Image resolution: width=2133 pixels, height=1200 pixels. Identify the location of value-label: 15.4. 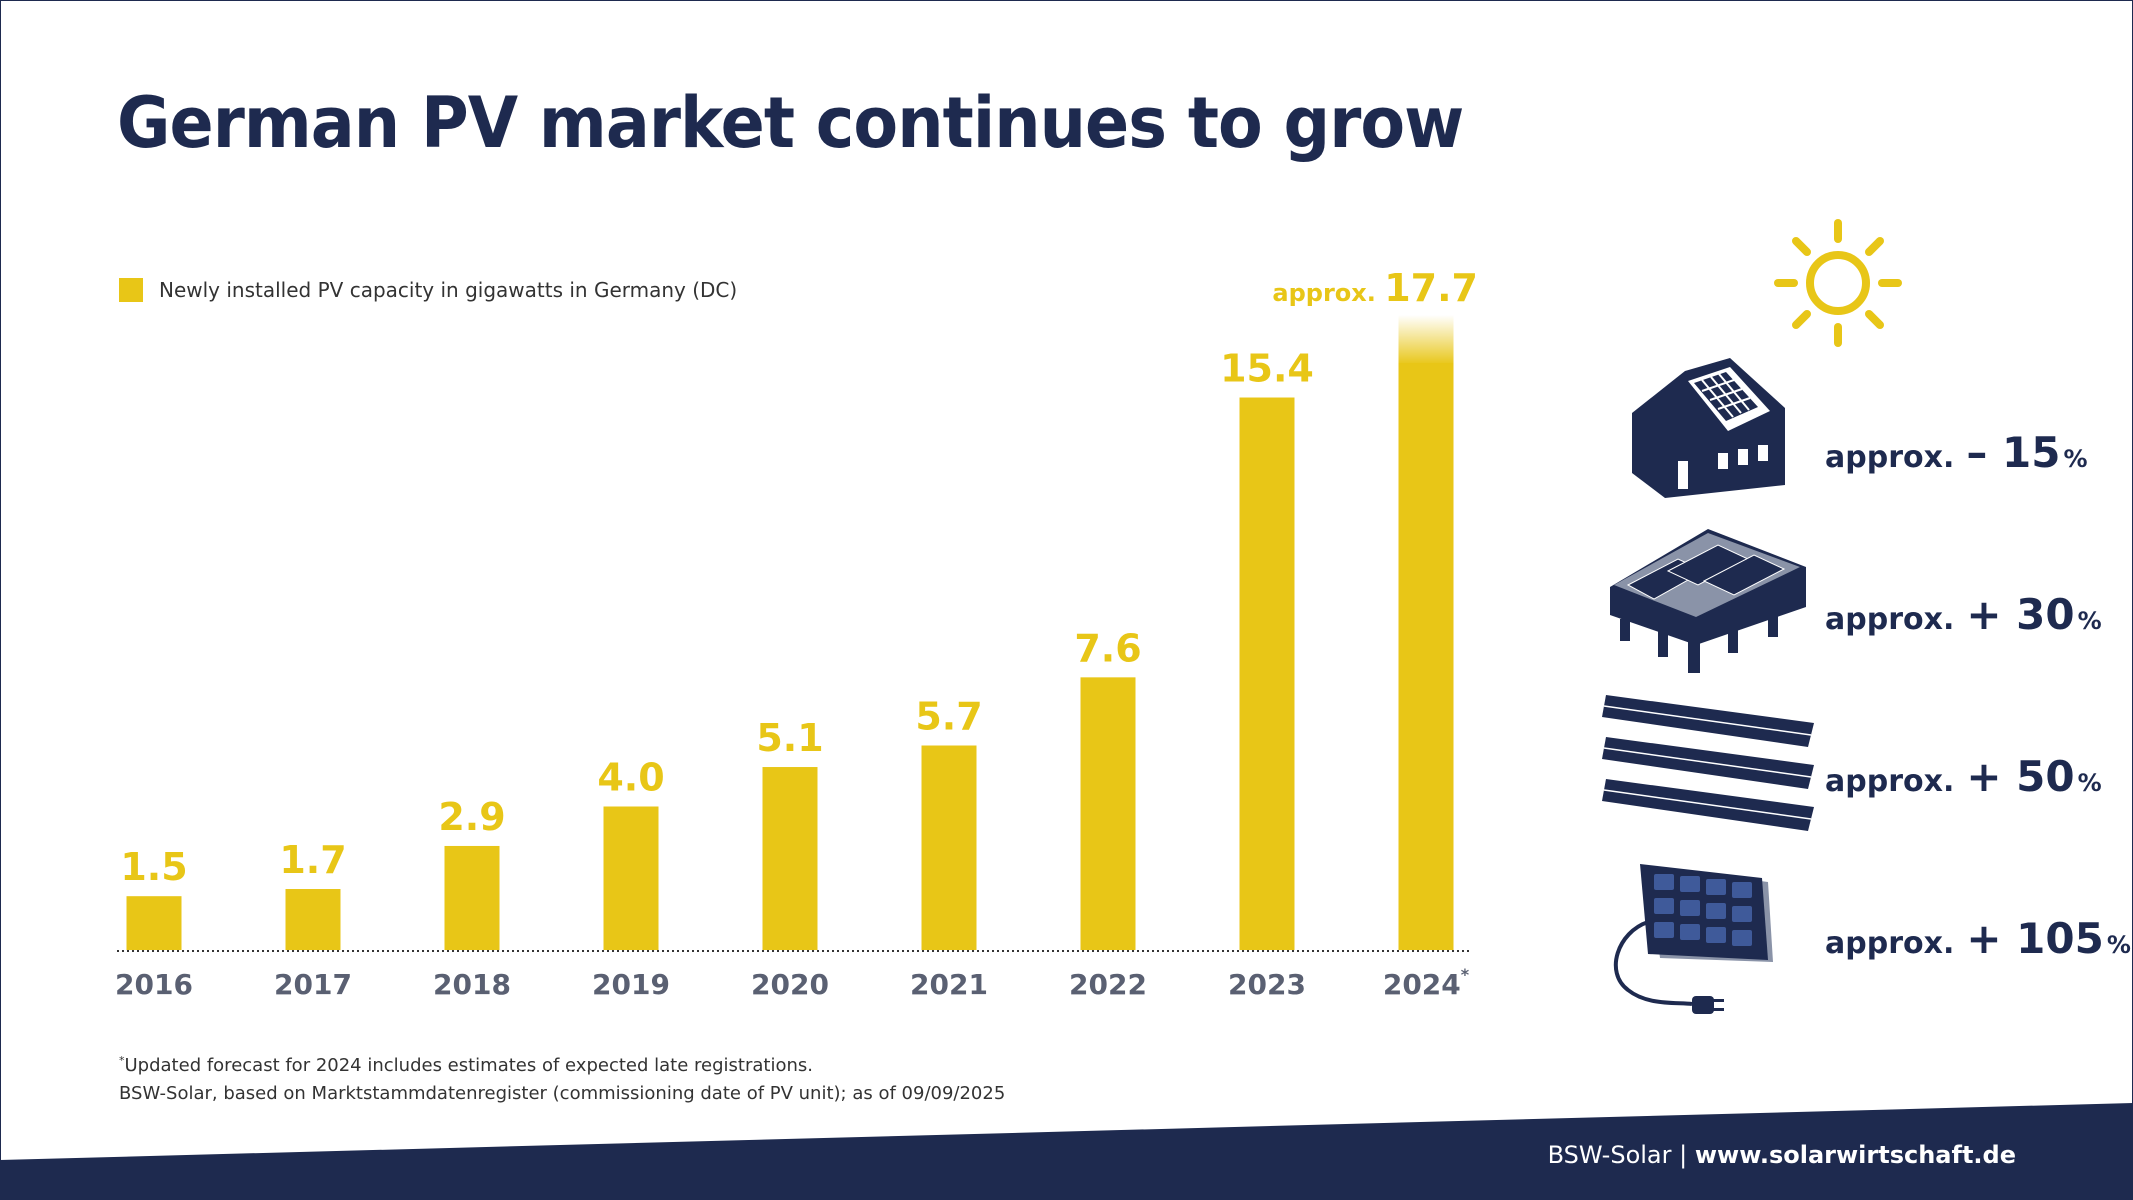
(1267, 369).